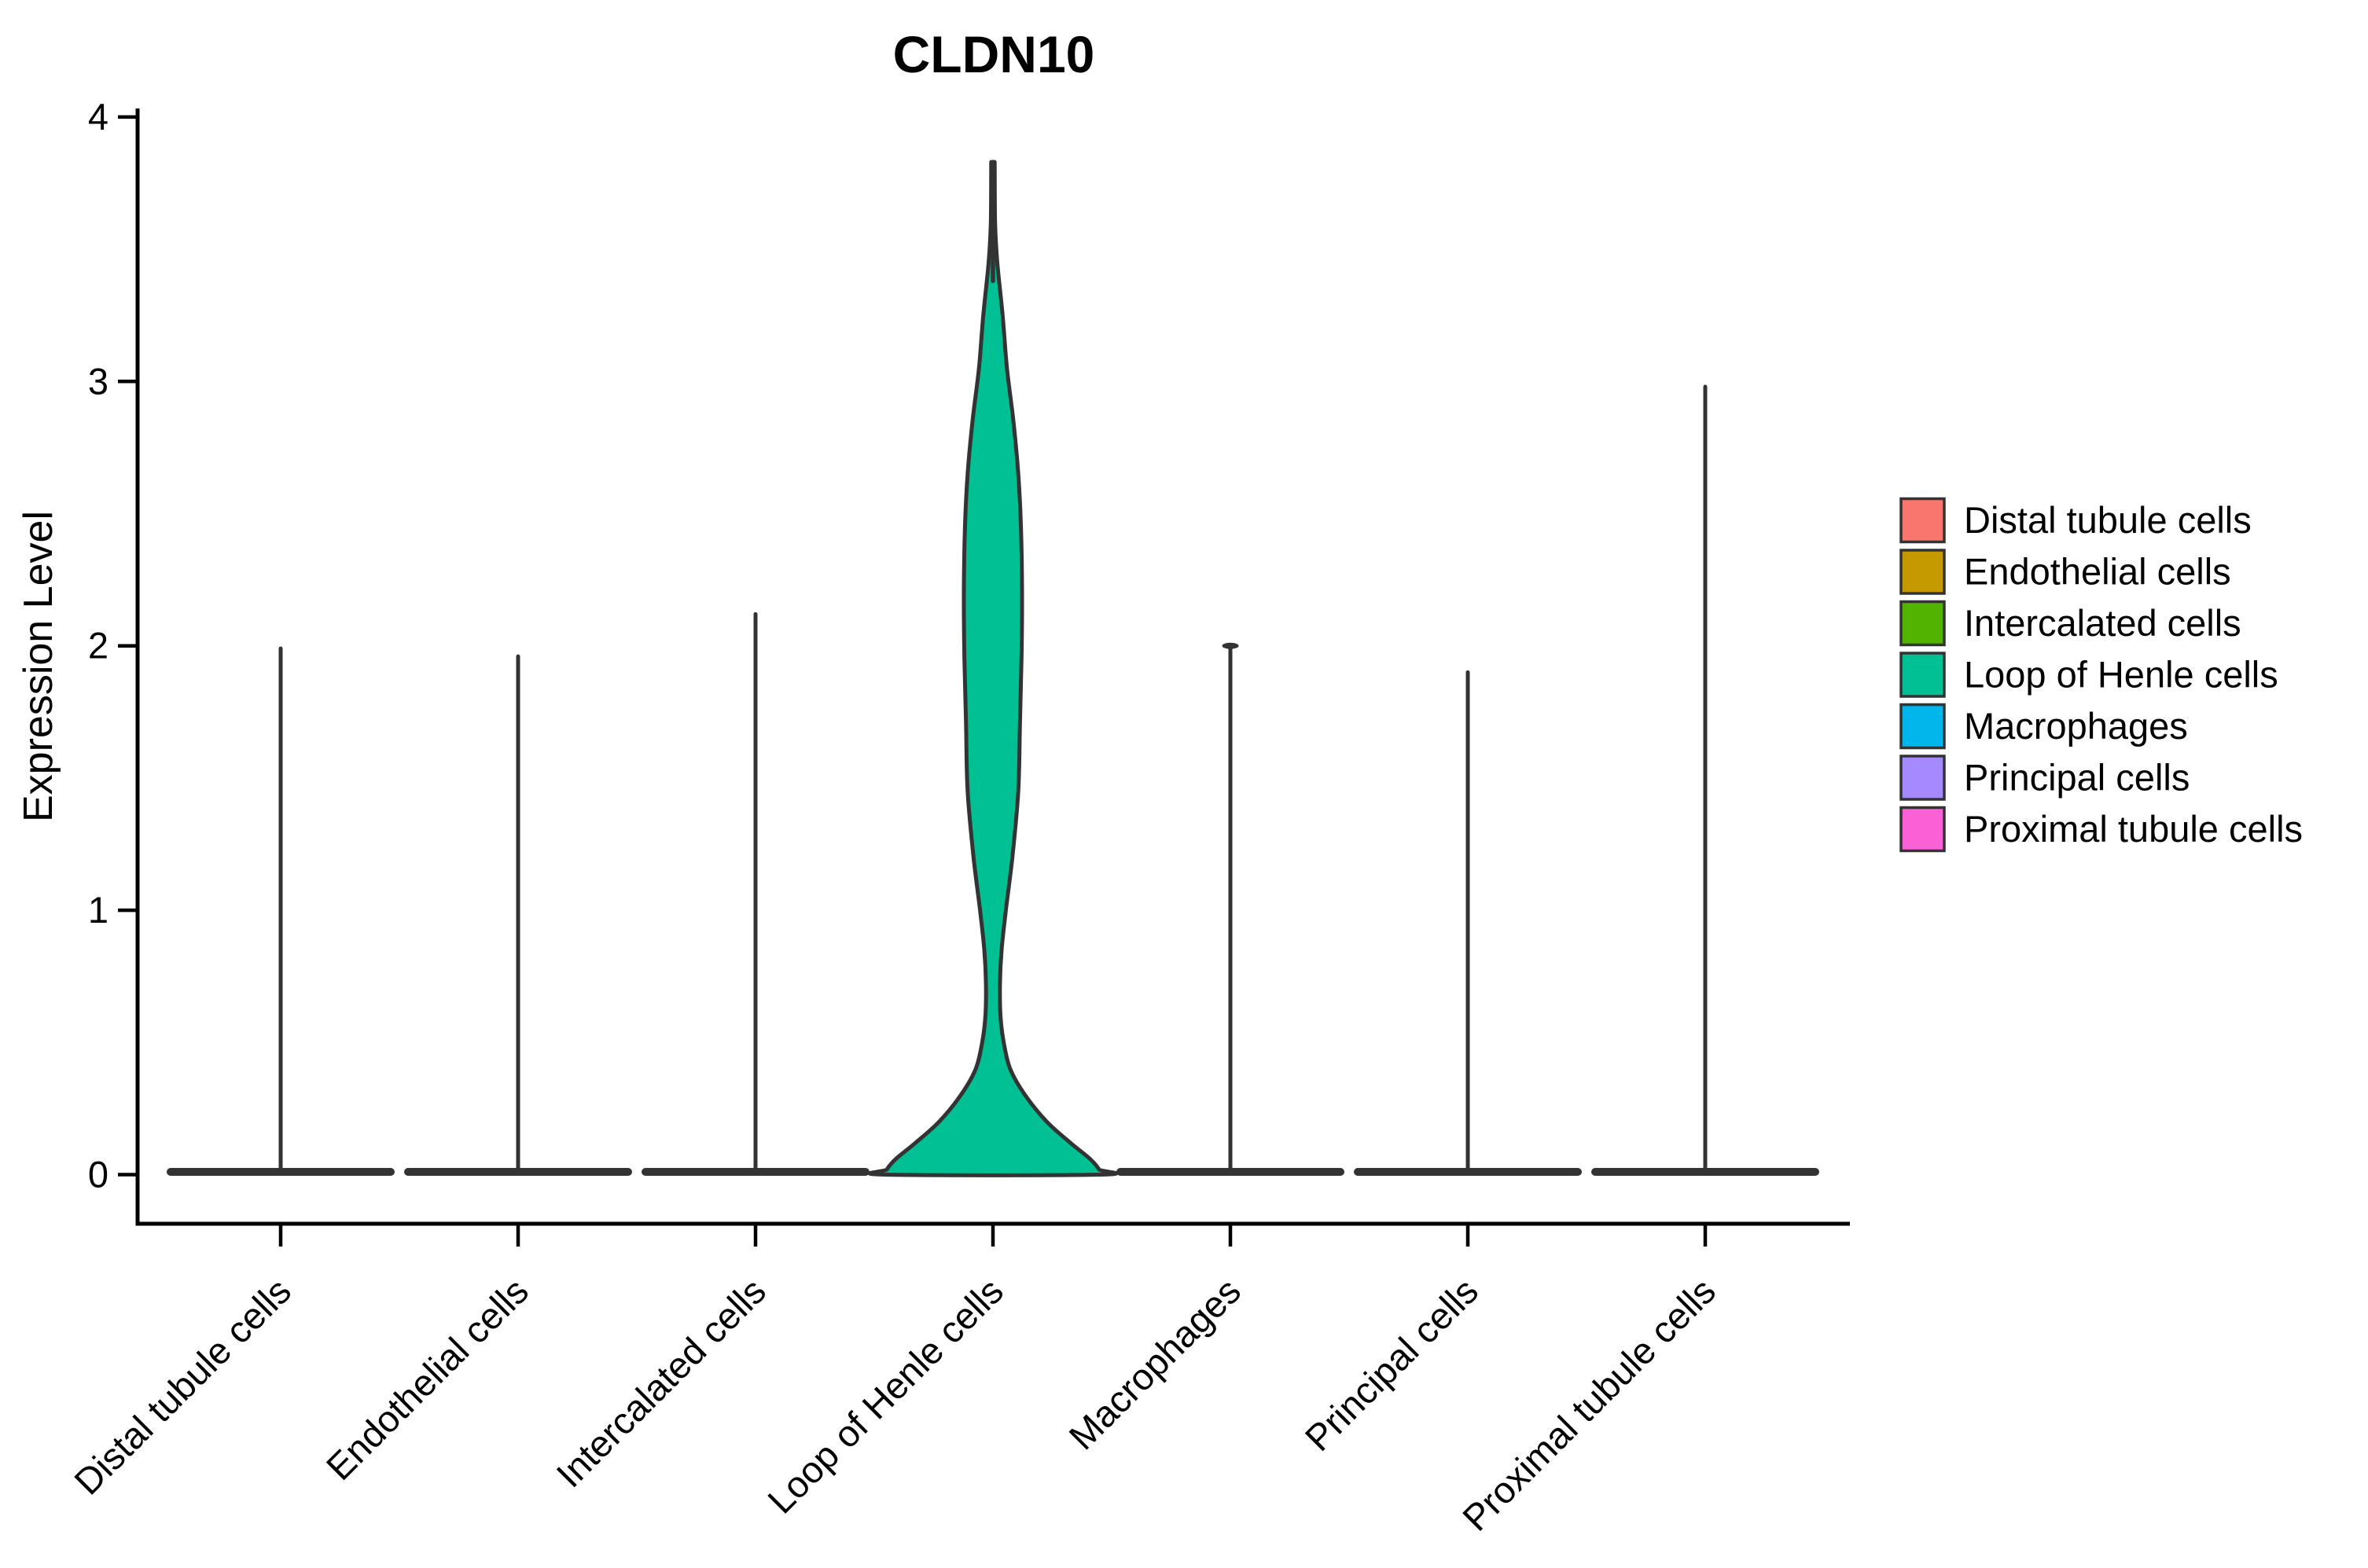  What do you see at coordinates (98, 381) in the screenshot?
I see `y-tick-label-3: 3` at bounding box center [98, 381].